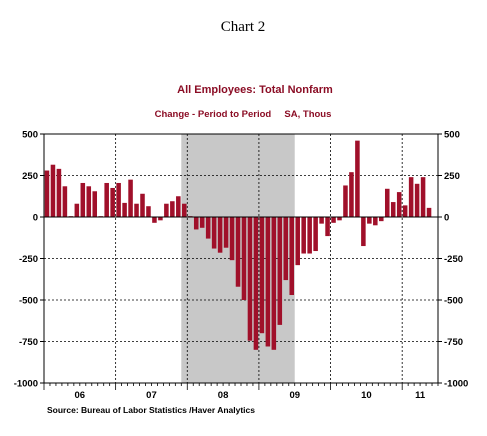  Describe the element at coordinates (294, 395) in the screenshot. I see `x-tick-label: 09` at that location.